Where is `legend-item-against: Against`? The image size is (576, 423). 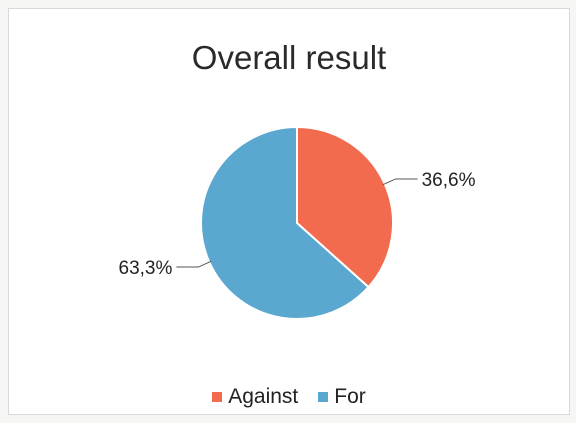 legend-item-against: Against is located at coordinates (255, 397).